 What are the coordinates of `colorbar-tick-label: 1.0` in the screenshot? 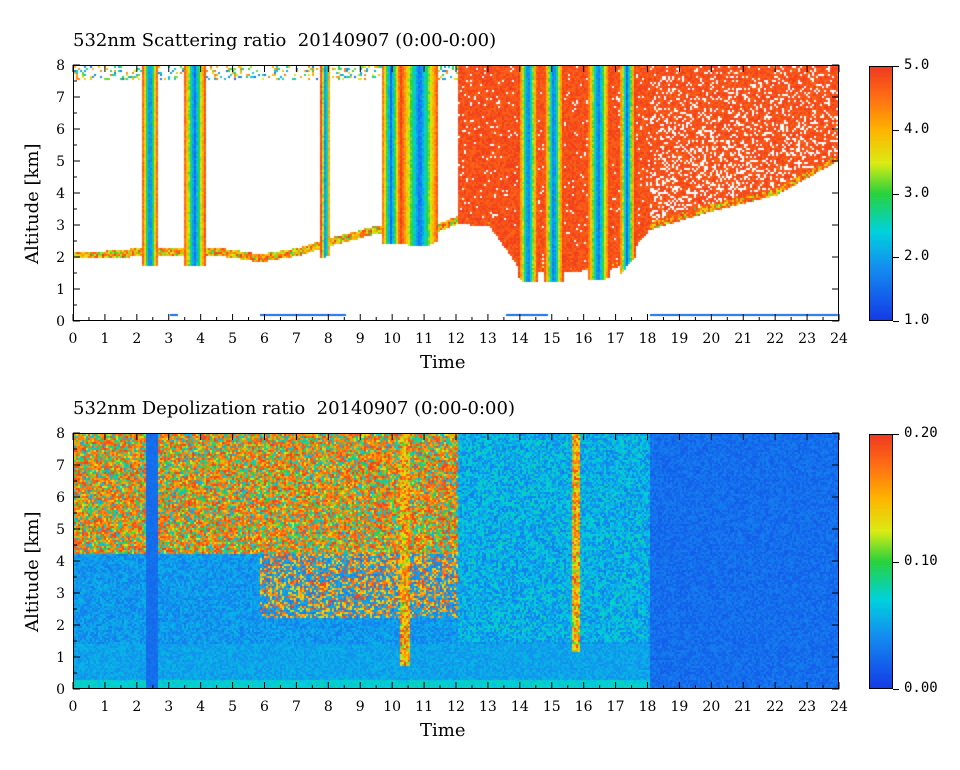 It's located at (917, 320).